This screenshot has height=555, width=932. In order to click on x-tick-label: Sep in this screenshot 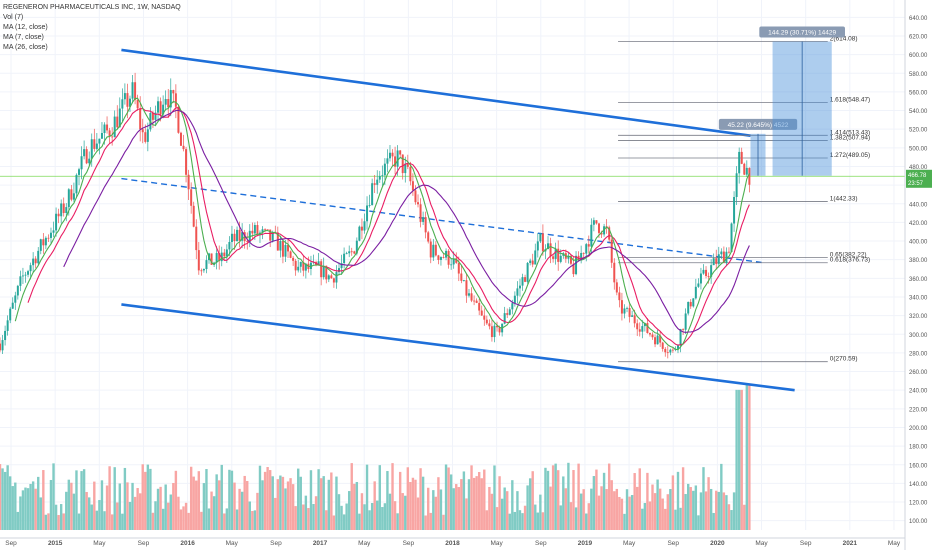, I will do `click(806, 543)`.